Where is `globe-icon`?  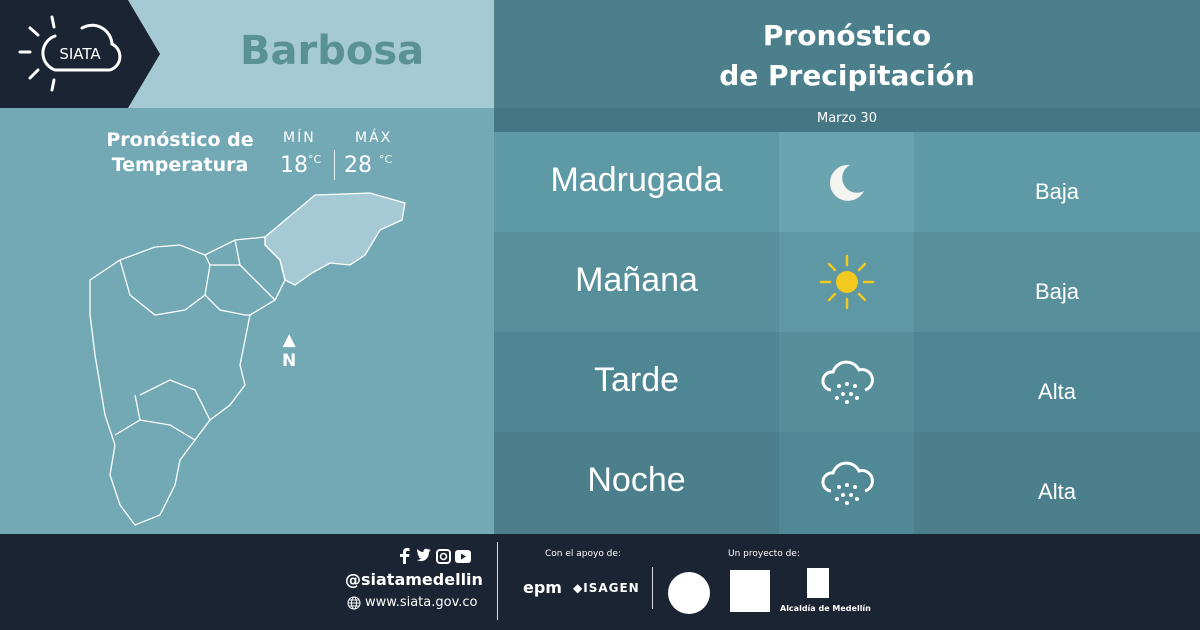 globe-icon is located at coordinates (354, 602).